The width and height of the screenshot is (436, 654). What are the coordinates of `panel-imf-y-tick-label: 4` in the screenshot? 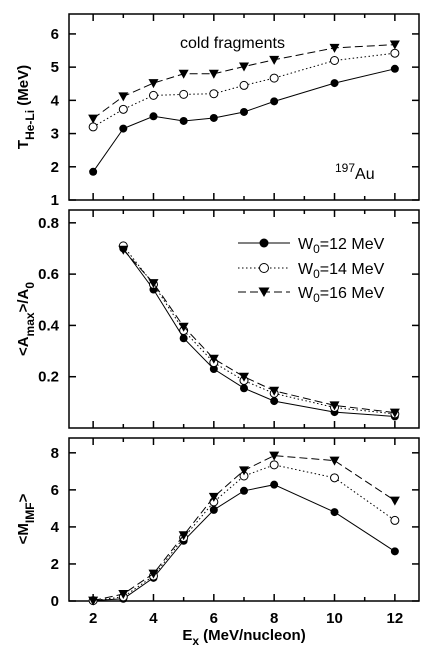 It's located at (55, 527).